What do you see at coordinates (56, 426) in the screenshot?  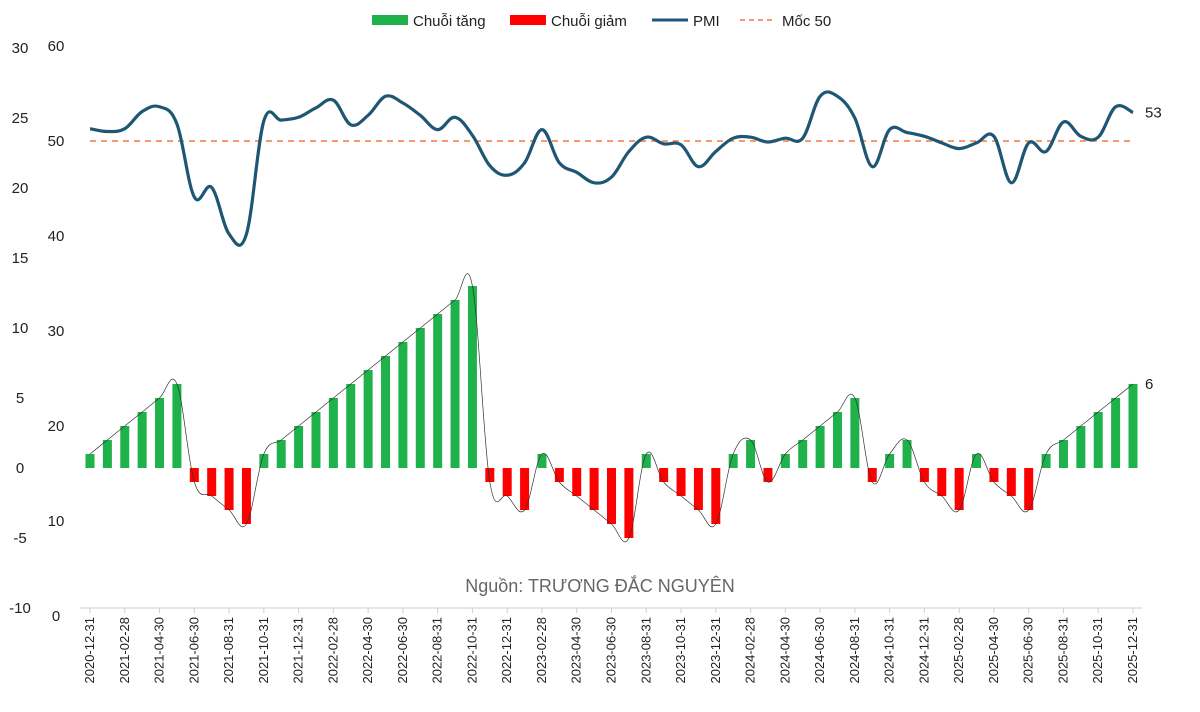 I see `pmi-axis-tick-label: 20` at bounding box center [56, 426].